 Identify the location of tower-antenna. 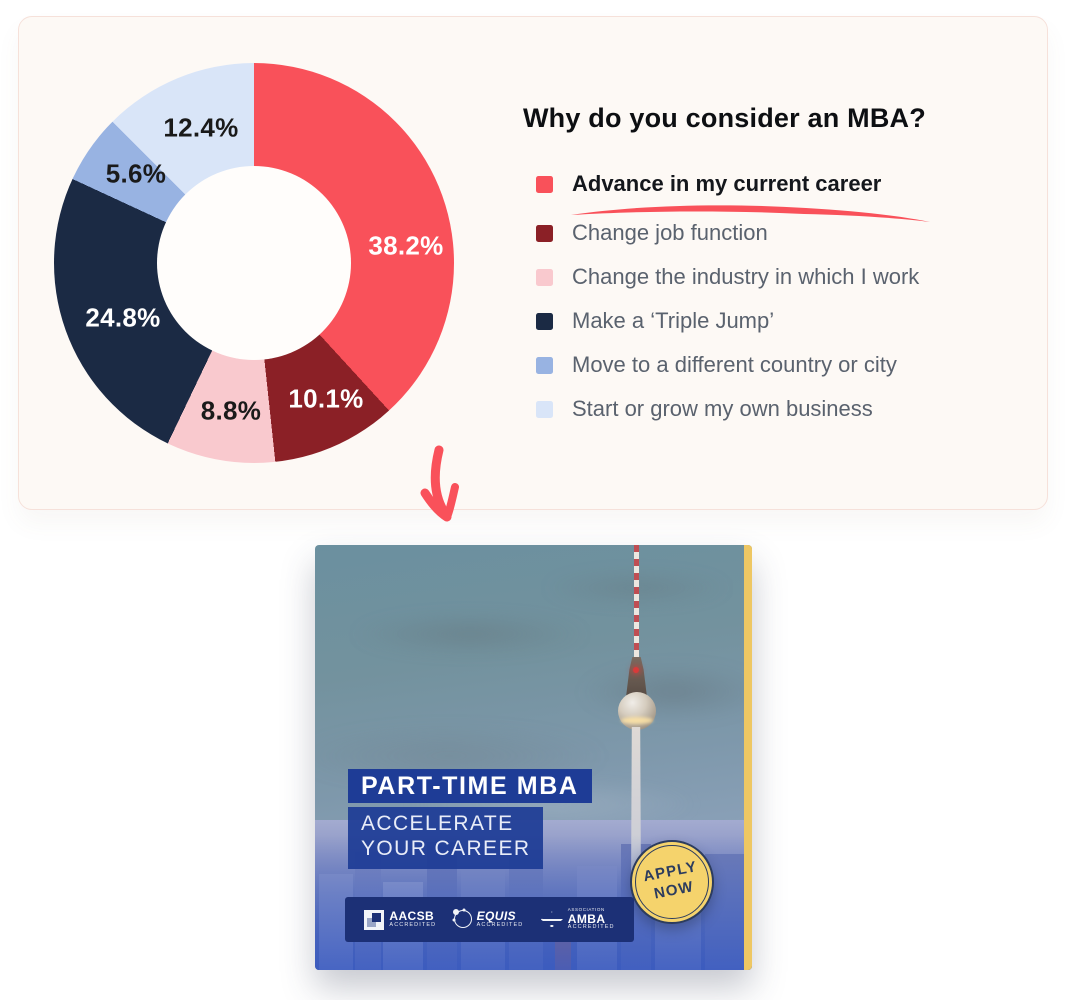
(636, 604).